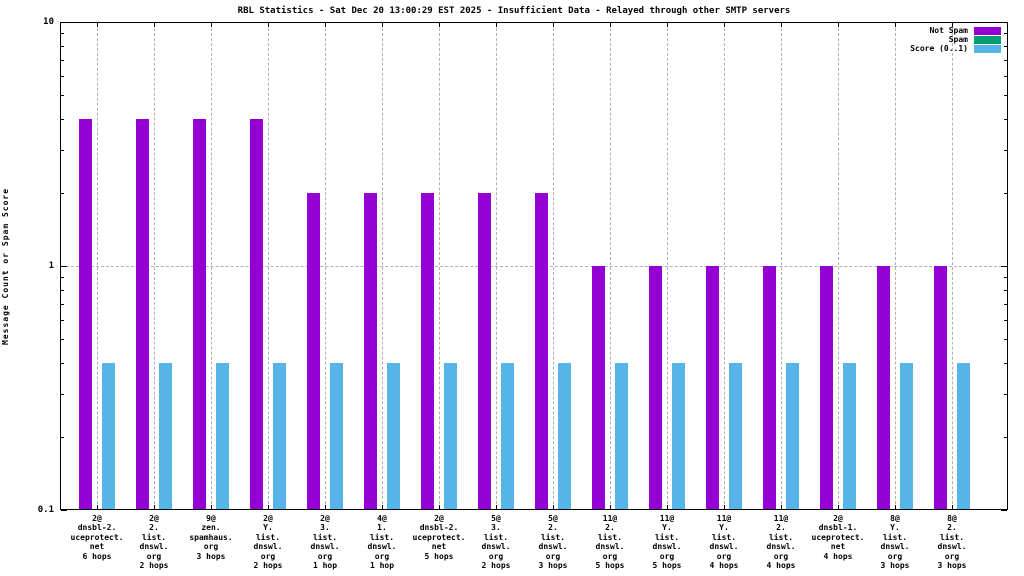 This screenshot has width=1024, height=576. Describe the element at coordinates (211, 537) in the screenshot. I see `x-tick-label: 9@ zen. spamhaus. org 3 hops` at that location.